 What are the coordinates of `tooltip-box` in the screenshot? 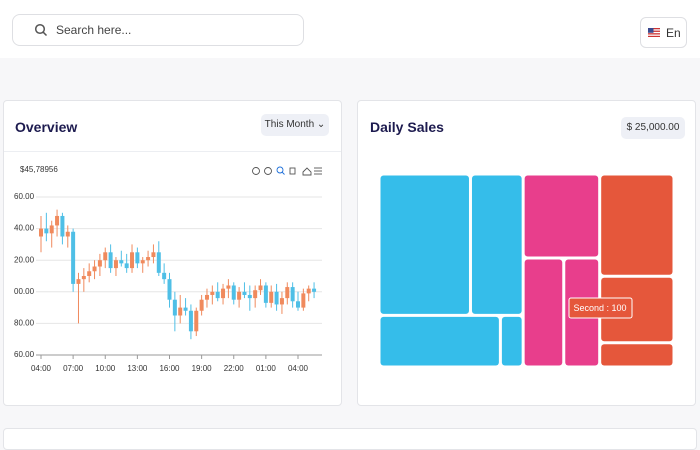 It's located at (600, 308).